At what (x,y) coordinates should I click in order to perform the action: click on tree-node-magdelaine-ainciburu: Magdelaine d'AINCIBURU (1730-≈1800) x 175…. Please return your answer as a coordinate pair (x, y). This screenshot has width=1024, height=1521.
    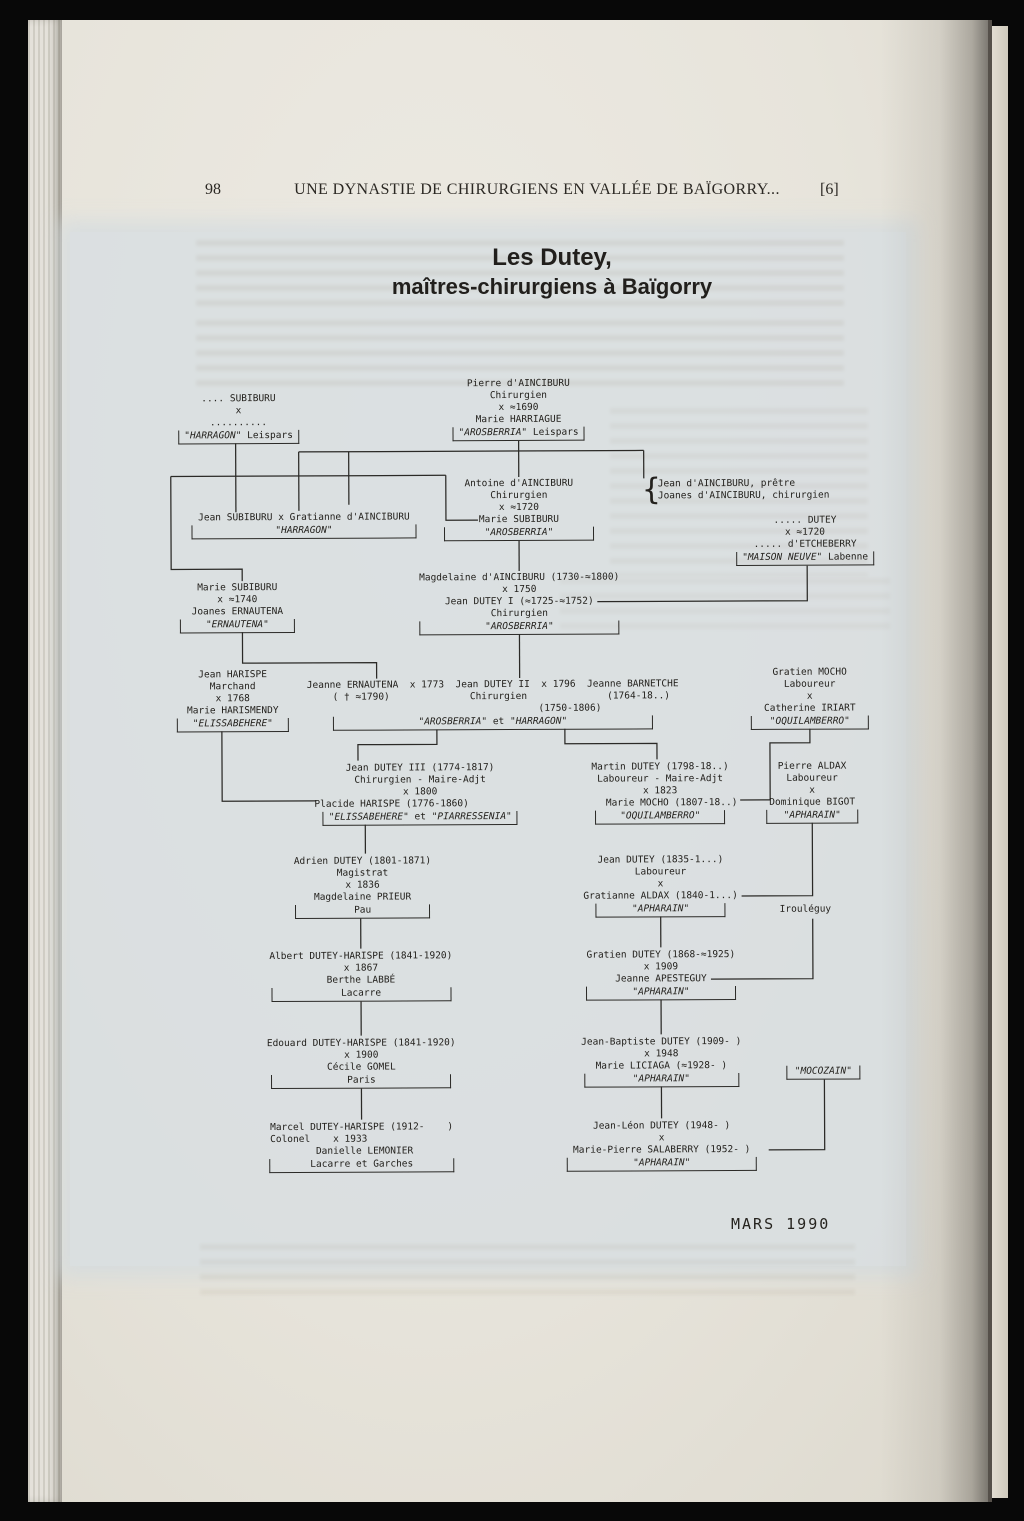
    Looking at the image, I should click on (519, 603).